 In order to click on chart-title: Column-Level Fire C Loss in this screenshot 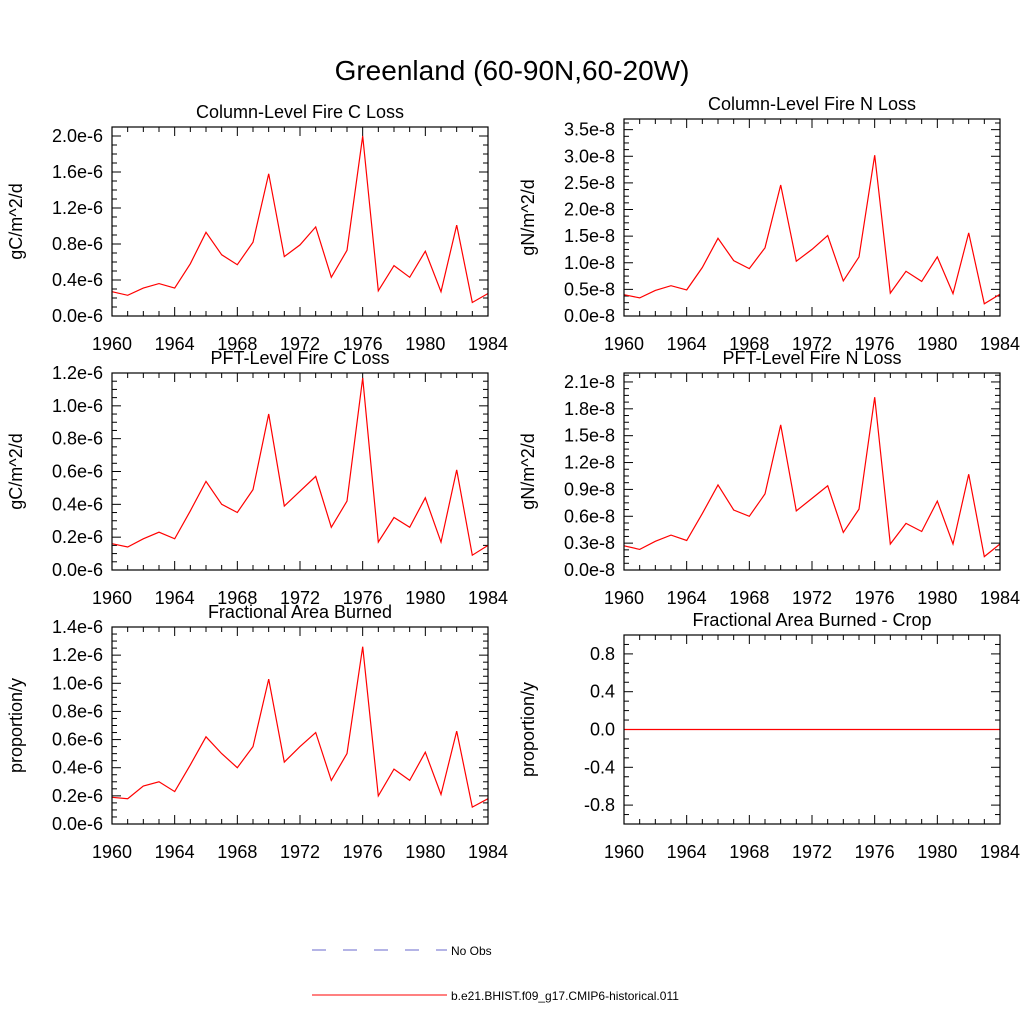, I will do `click(300, 112)`.